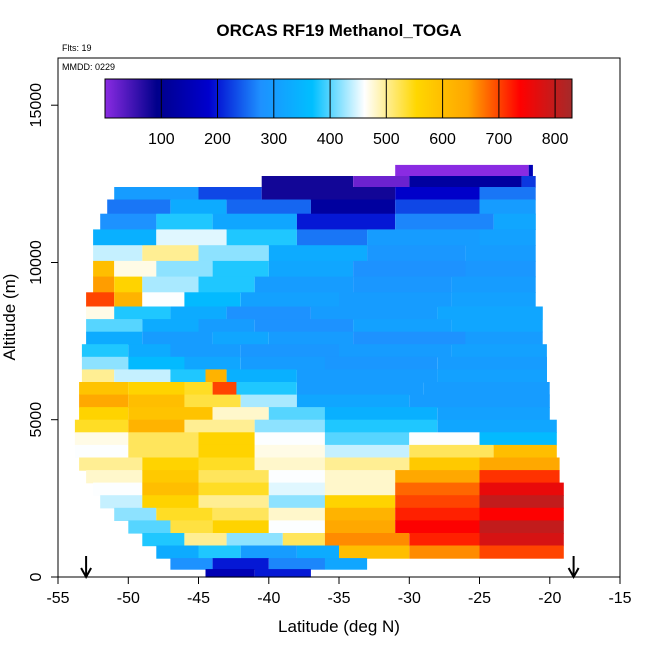 The image size is (650, 650). Describe the element at coordinates (386, 139) in the screenshot. I see `colorbar-tick-label: 500` at that location.